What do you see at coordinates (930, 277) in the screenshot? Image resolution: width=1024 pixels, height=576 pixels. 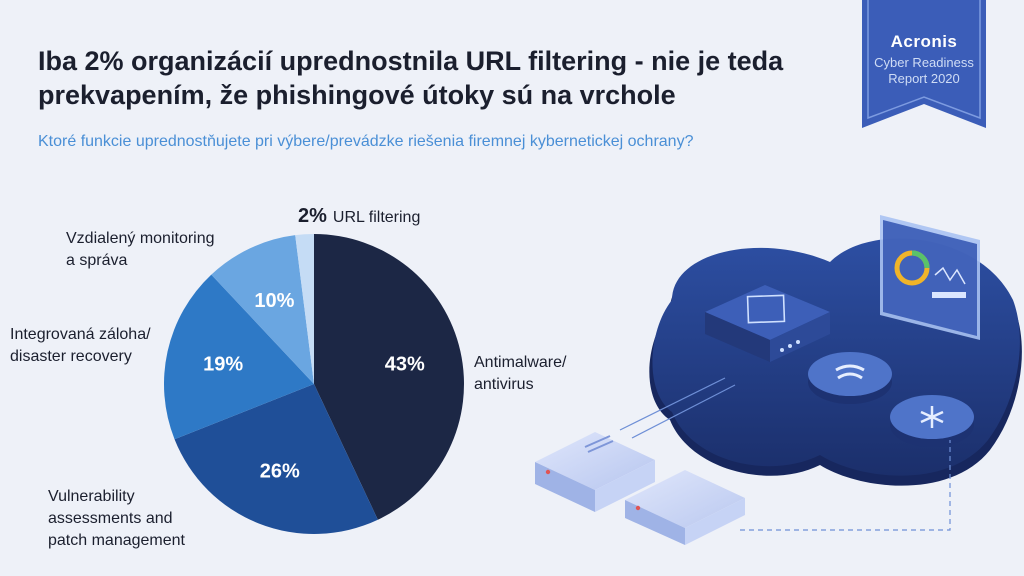 I see `monitor-dashboard-icon` at bounding box center [930, 277].